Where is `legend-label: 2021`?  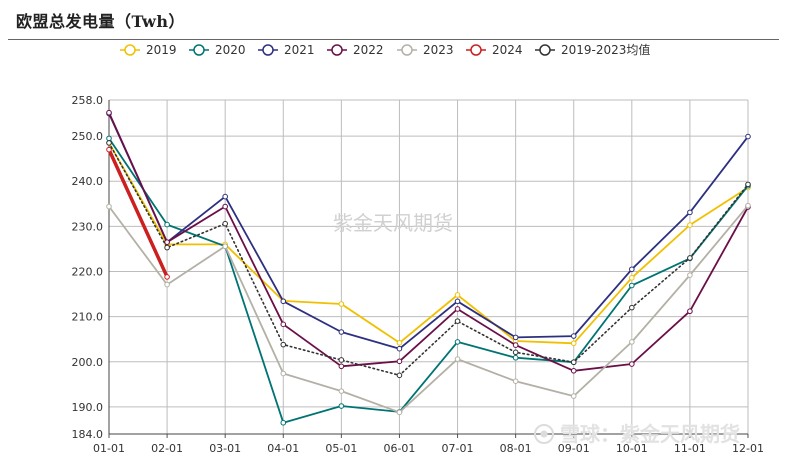 legend-label: 2021 is located at coordinates (299, 50).